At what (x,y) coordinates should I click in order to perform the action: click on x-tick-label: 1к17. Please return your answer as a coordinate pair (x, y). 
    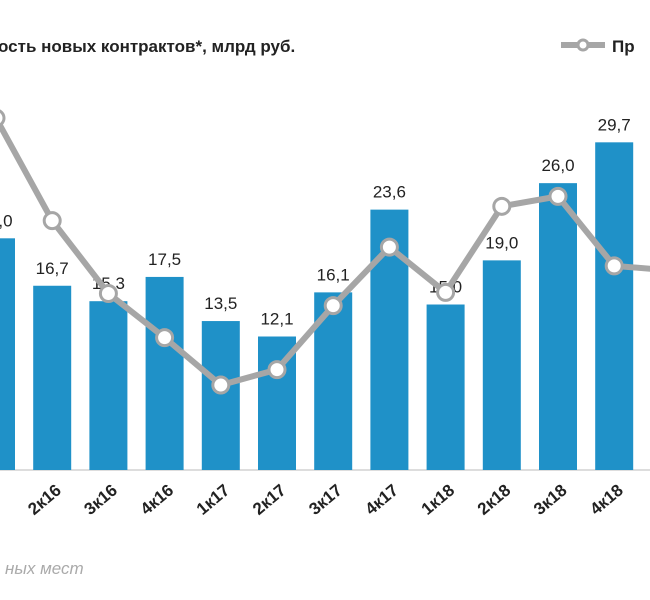
    Looking at the image, I should click on (213, 500).